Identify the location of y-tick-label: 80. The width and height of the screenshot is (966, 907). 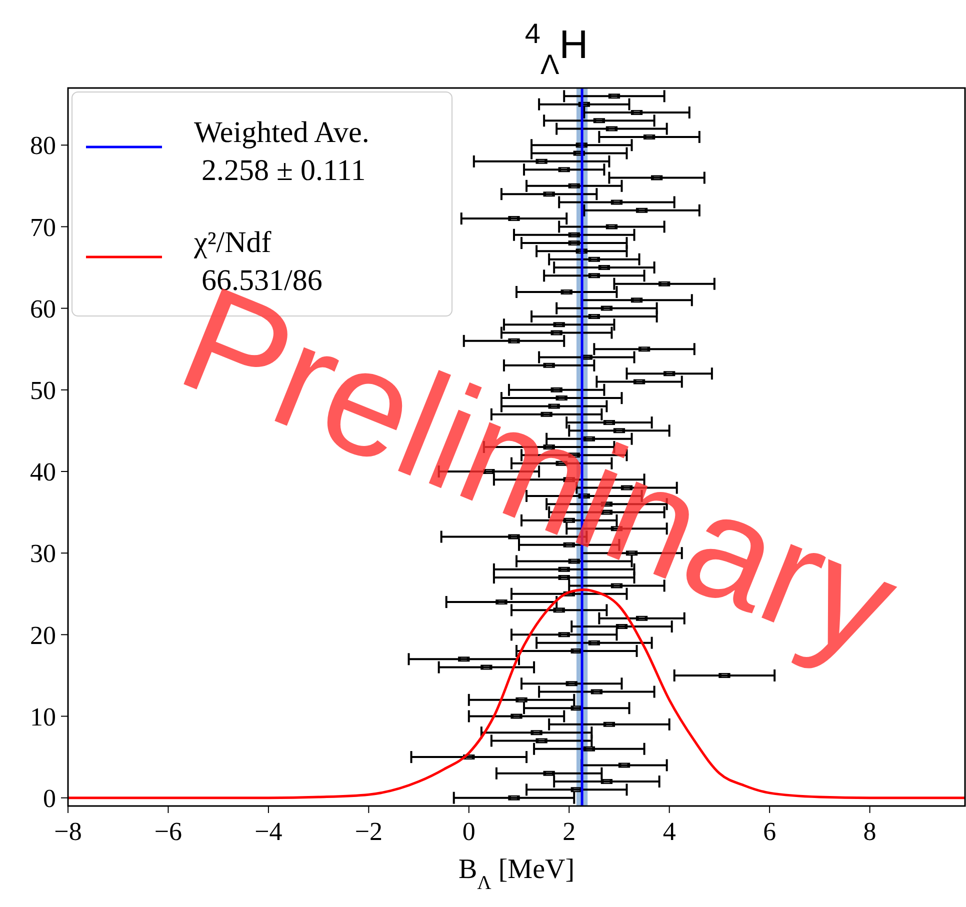
(43, 145).